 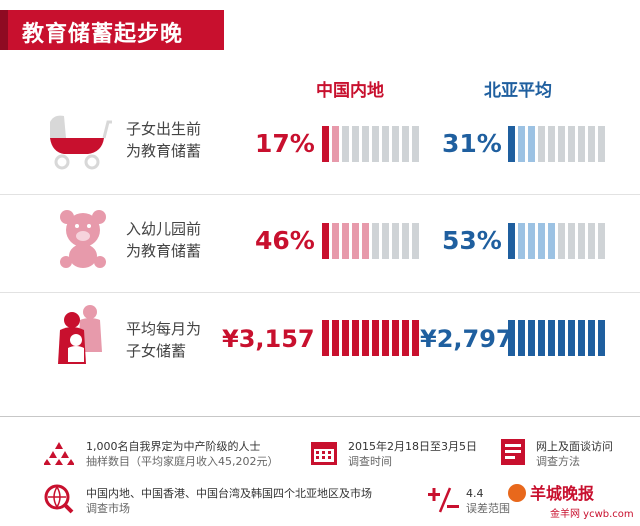 What do you see at coordinates (350, 91) in the screenshot?
I see `header-mainland: 中国内地` at bounding box center [350, 91].